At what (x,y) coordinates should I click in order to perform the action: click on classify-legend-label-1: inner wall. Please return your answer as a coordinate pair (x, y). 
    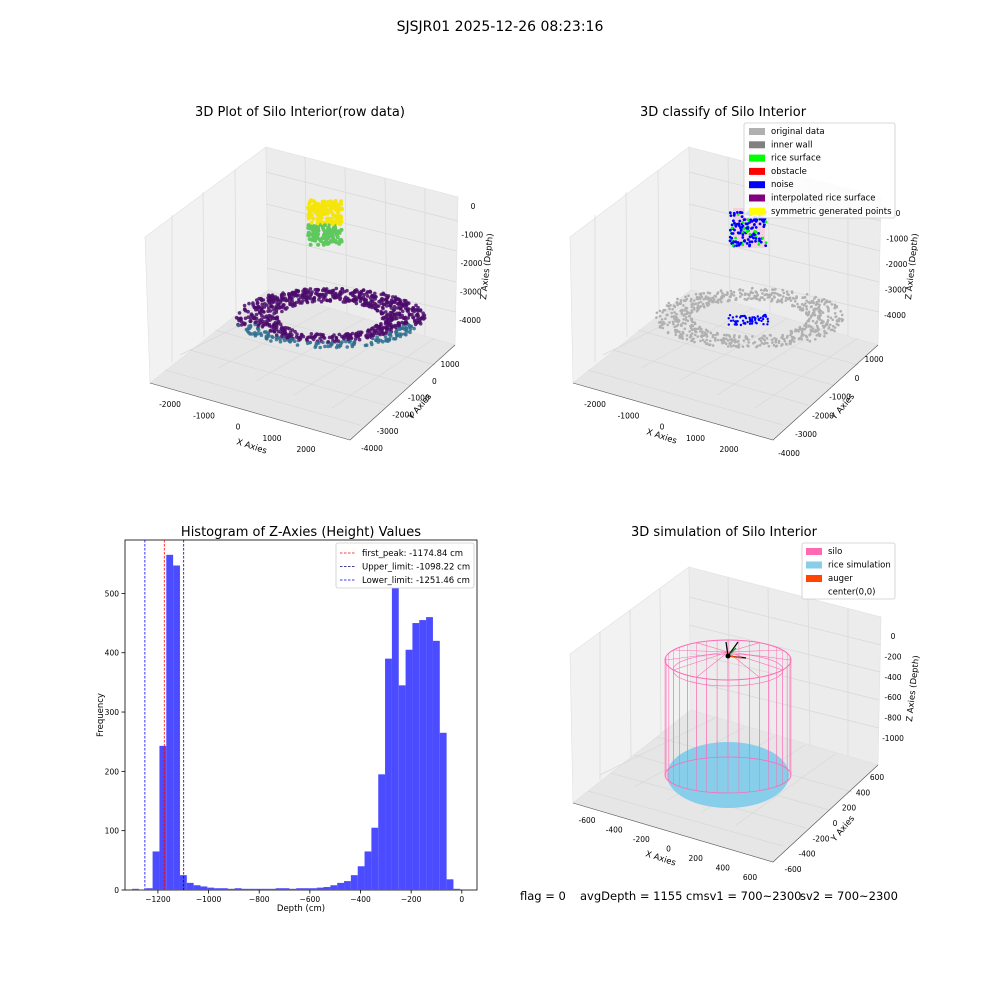
    Looking at the image, I should click on (791, 145).